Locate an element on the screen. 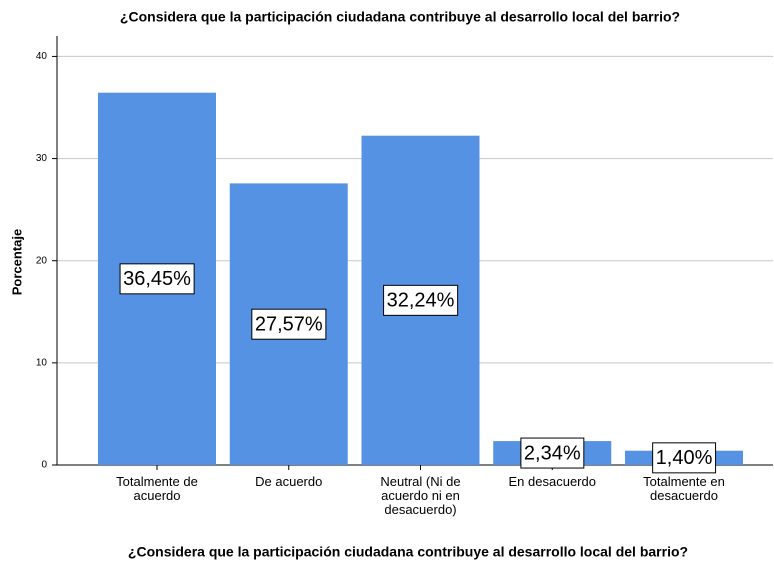  data-label: 32,24% is located at coordinates (421, 301).